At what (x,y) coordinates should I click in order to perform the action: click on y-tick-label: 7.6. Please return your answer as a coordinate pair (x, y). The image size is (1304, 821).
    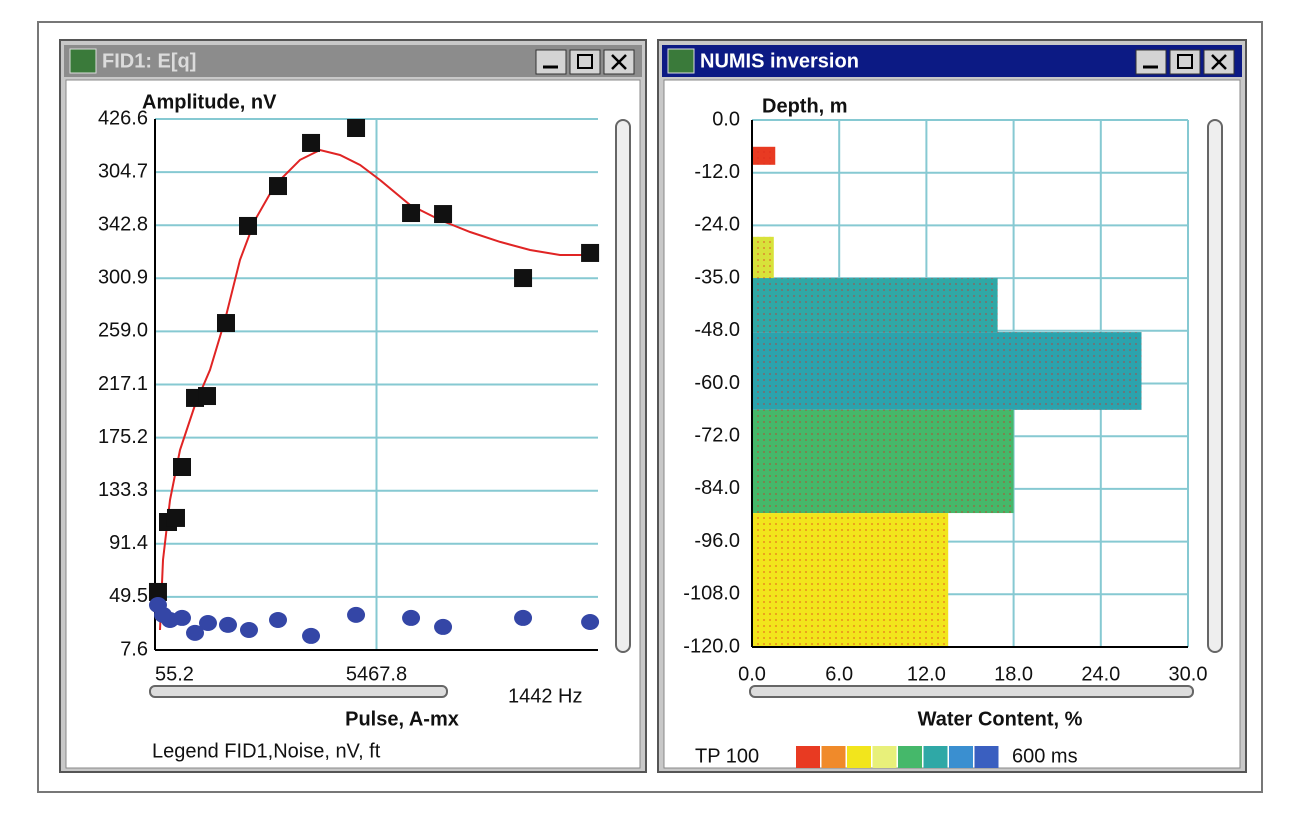
    Looking at the image, I should click on (134, 649).